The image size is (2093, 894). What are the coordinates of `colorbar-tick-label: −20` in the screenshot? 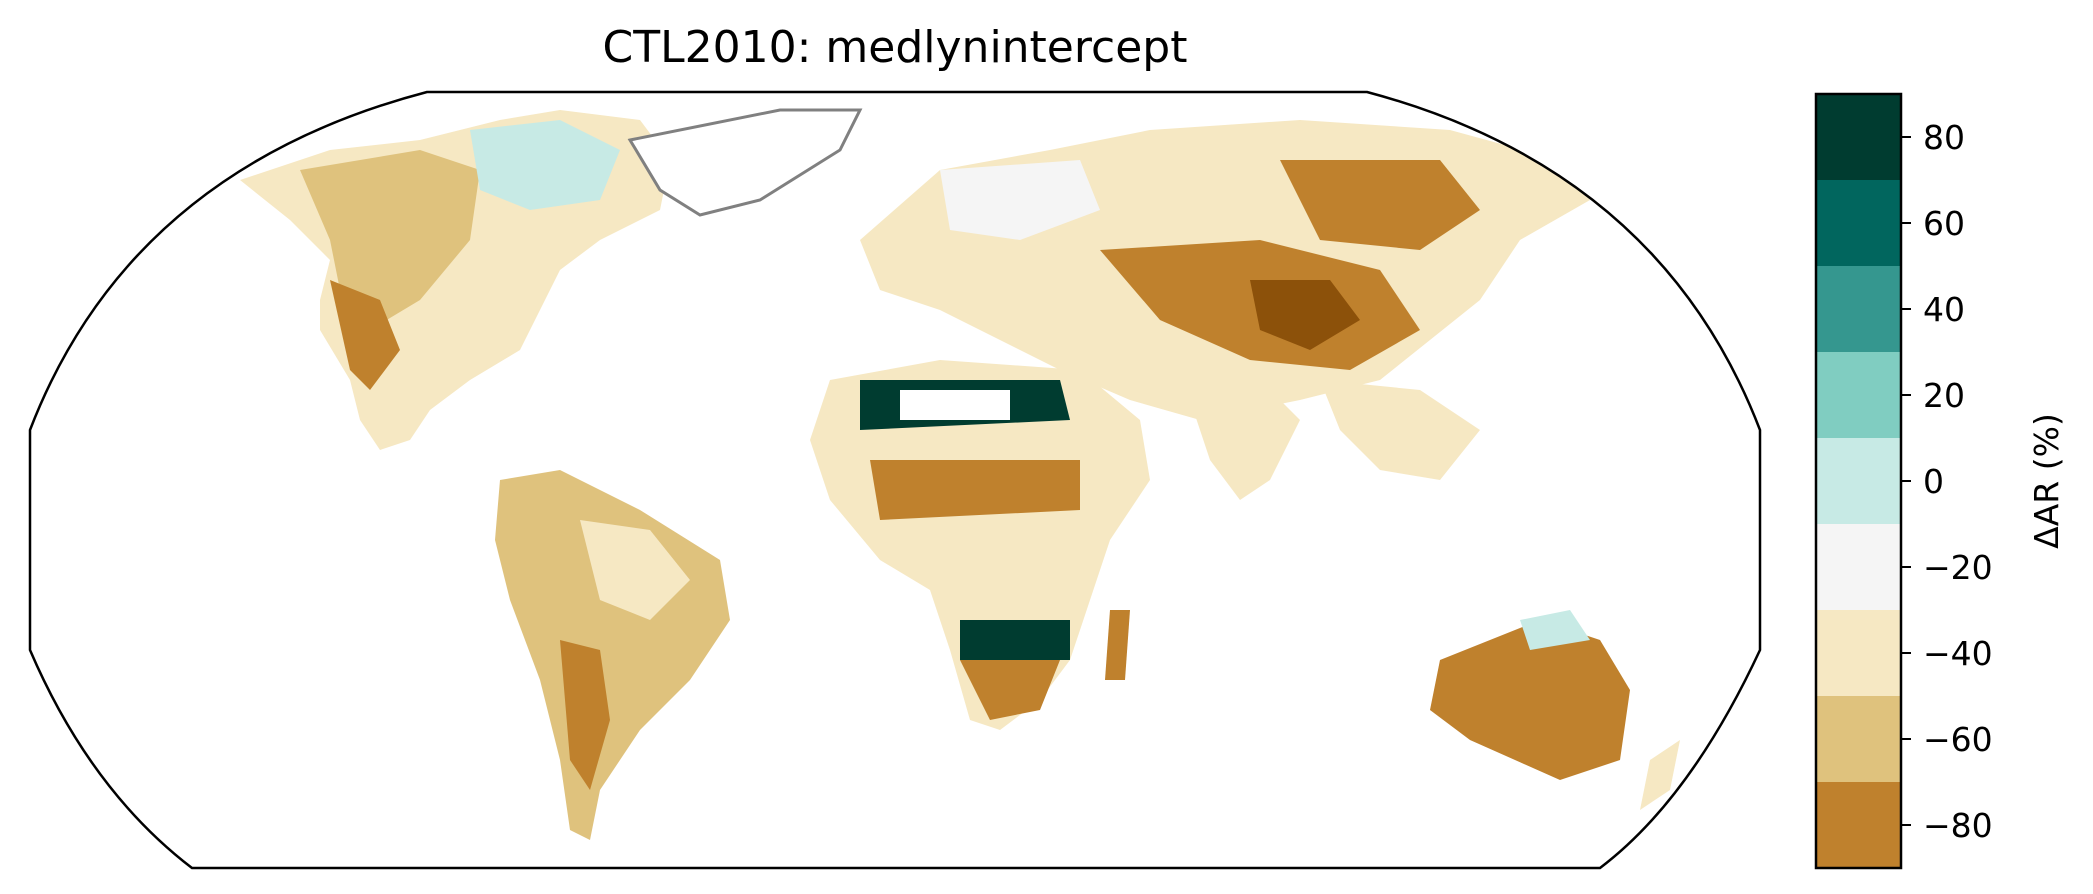 It's located at (1958, 567).